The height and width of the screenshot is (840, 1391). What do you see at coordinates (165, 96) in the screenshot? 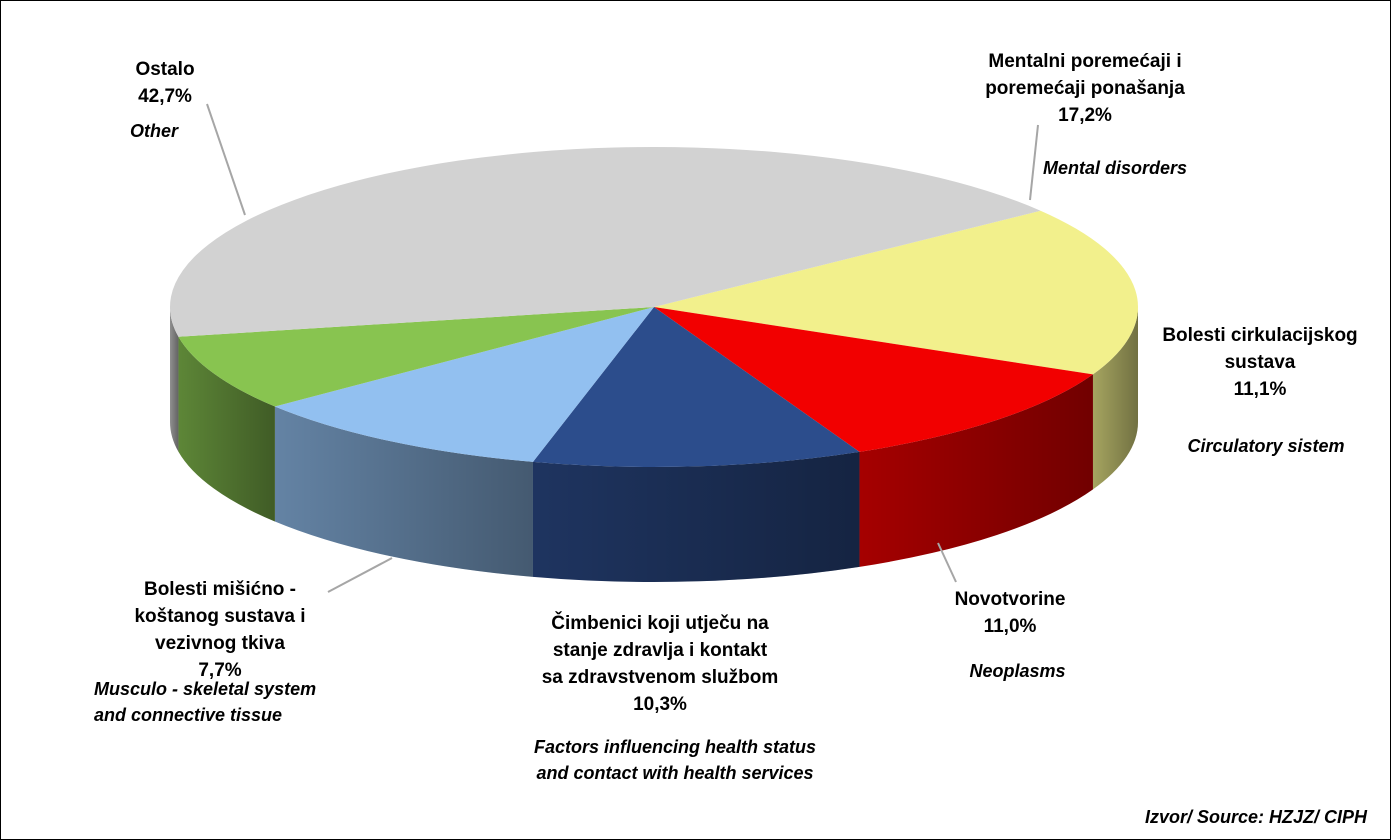
I see `label-other-value: 42,7%` at bounding box center [165, 96].